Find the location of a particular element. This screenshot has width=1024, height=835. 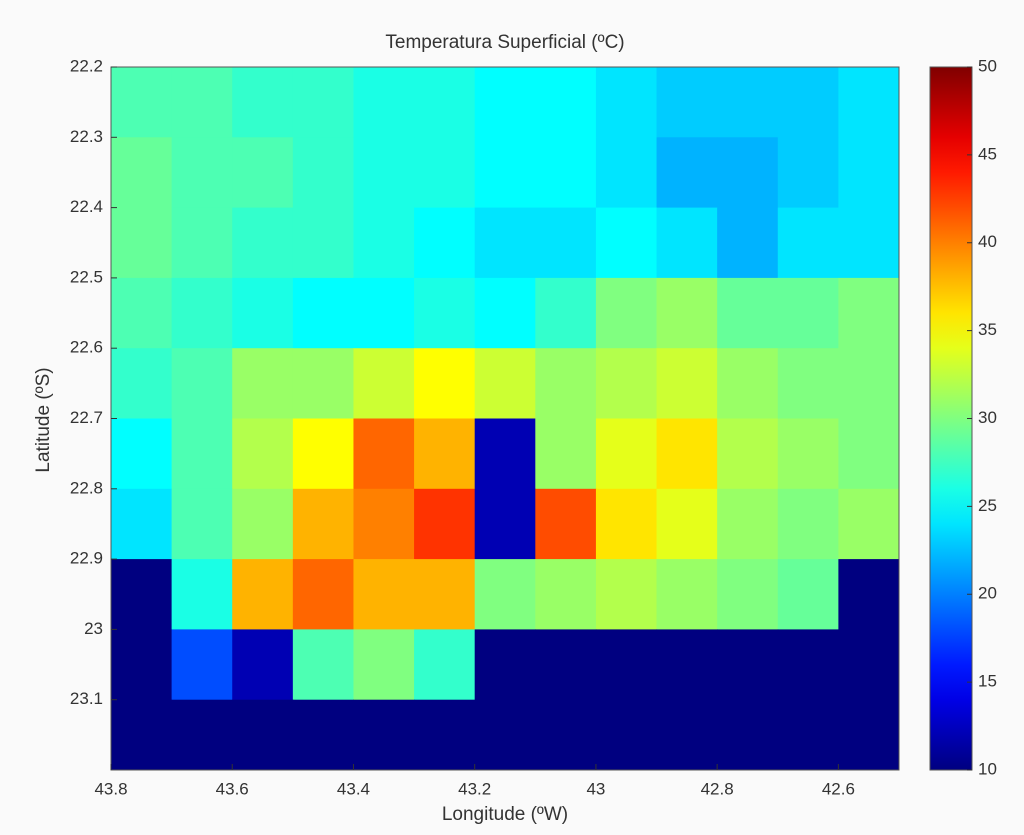

y-tick-label: 22.8 is located at coordinates (86, 487).